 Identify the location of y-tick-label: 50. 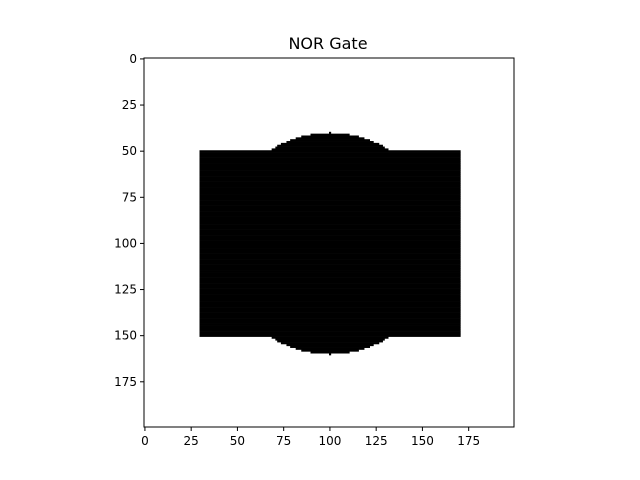
(129, 151).